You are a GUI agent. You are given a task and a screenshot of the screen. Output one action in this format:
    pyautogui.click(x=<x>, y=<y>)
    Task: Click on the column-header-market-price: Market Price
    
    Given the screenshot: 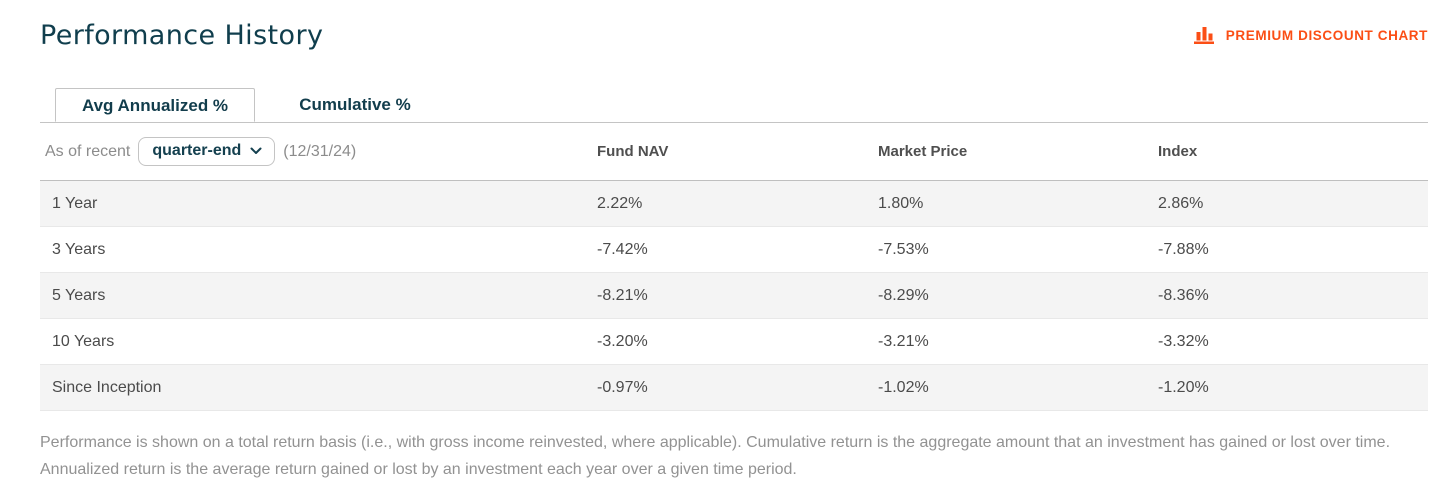 What is the action you would take?
    pyautogui.click(x=923, y=151)
    